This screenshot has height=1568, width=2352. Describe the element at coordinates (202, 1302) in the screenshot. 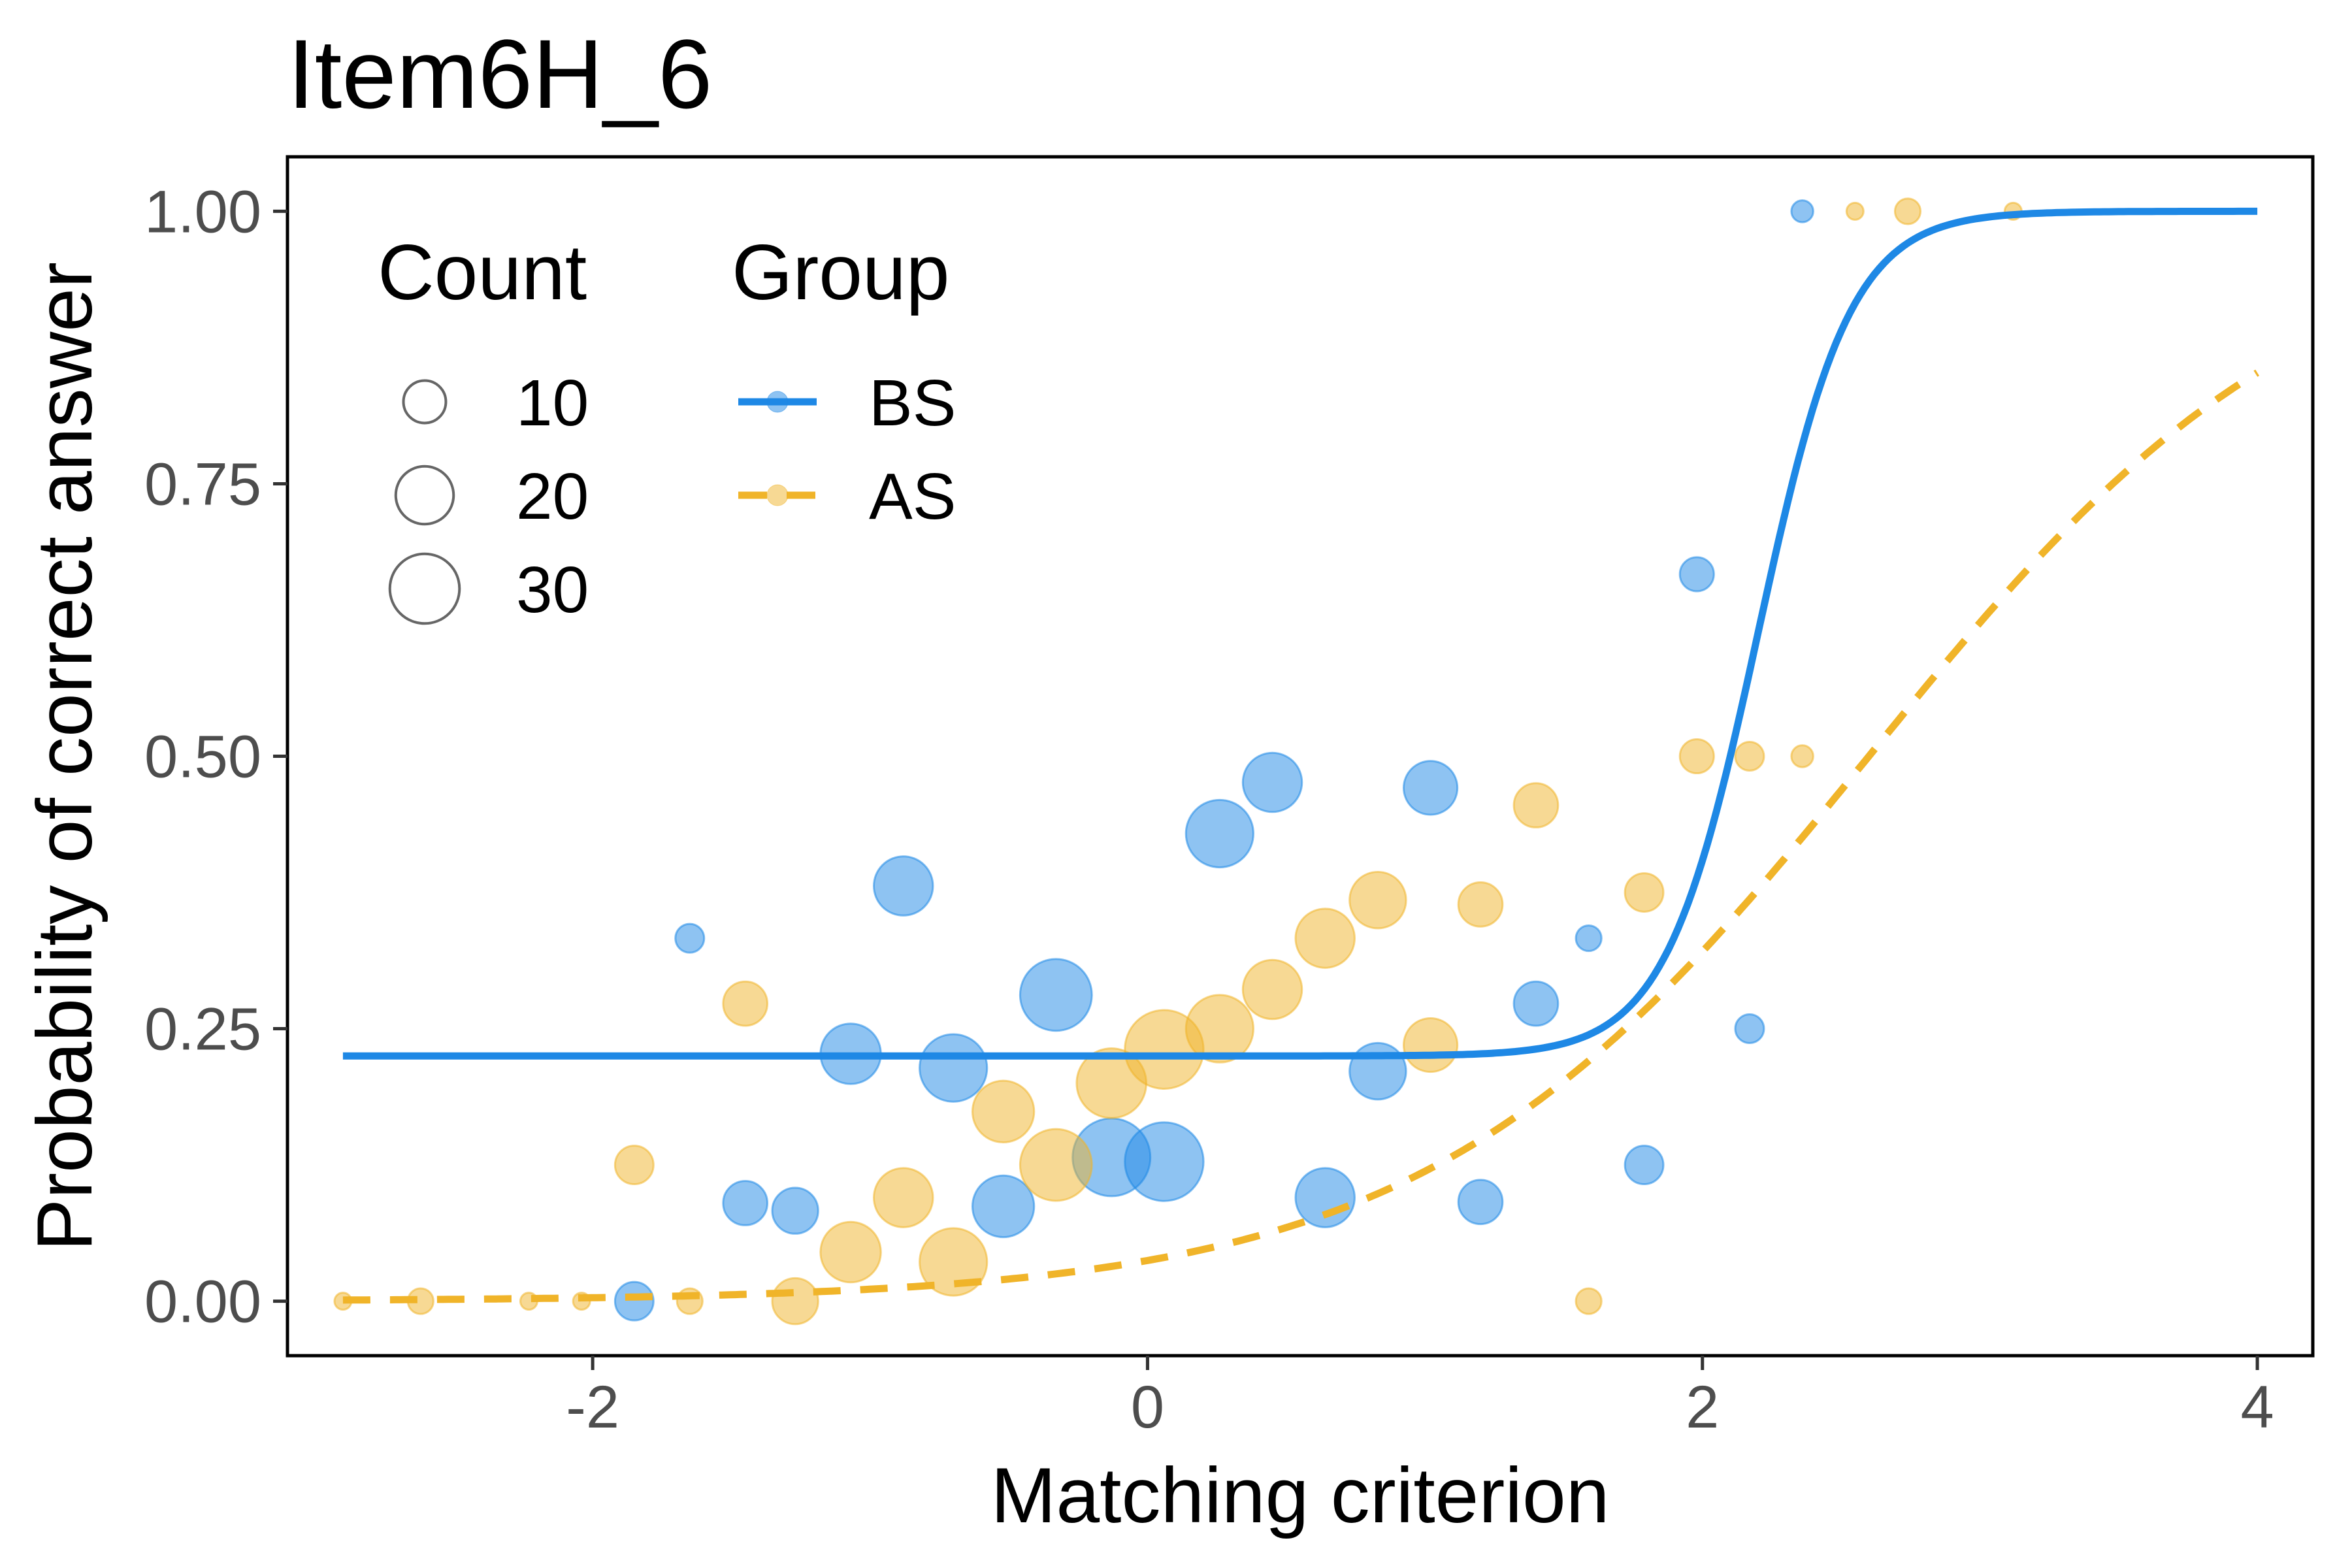

I see `y-tick-label-0: 0.00` at that location.